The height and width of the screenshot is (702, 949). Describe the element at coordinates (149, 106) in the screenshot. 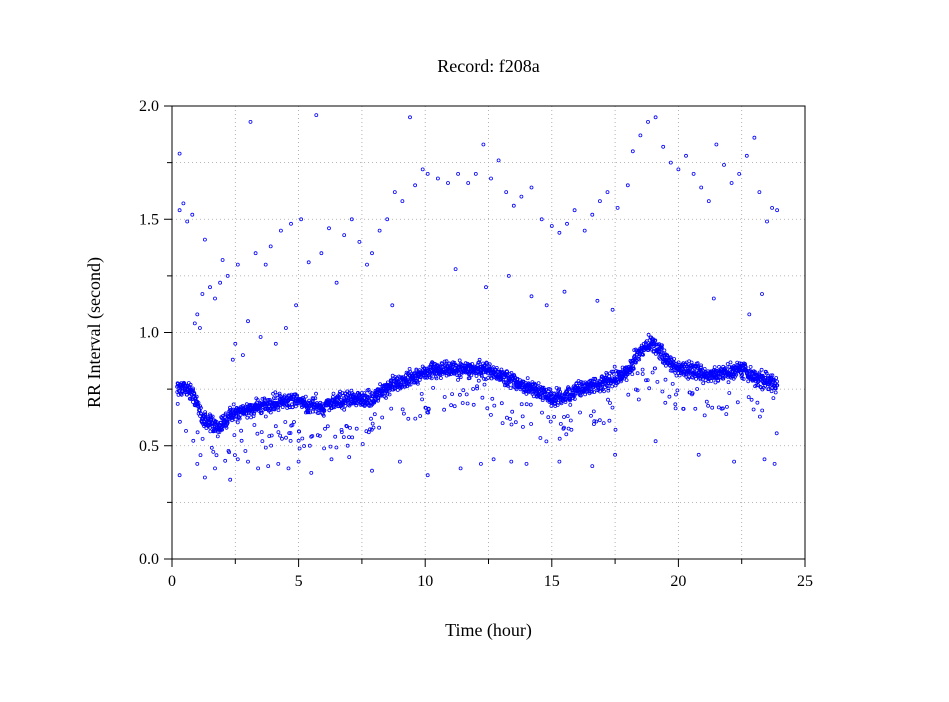

I see `y-tick-label: 2.0` at that location.